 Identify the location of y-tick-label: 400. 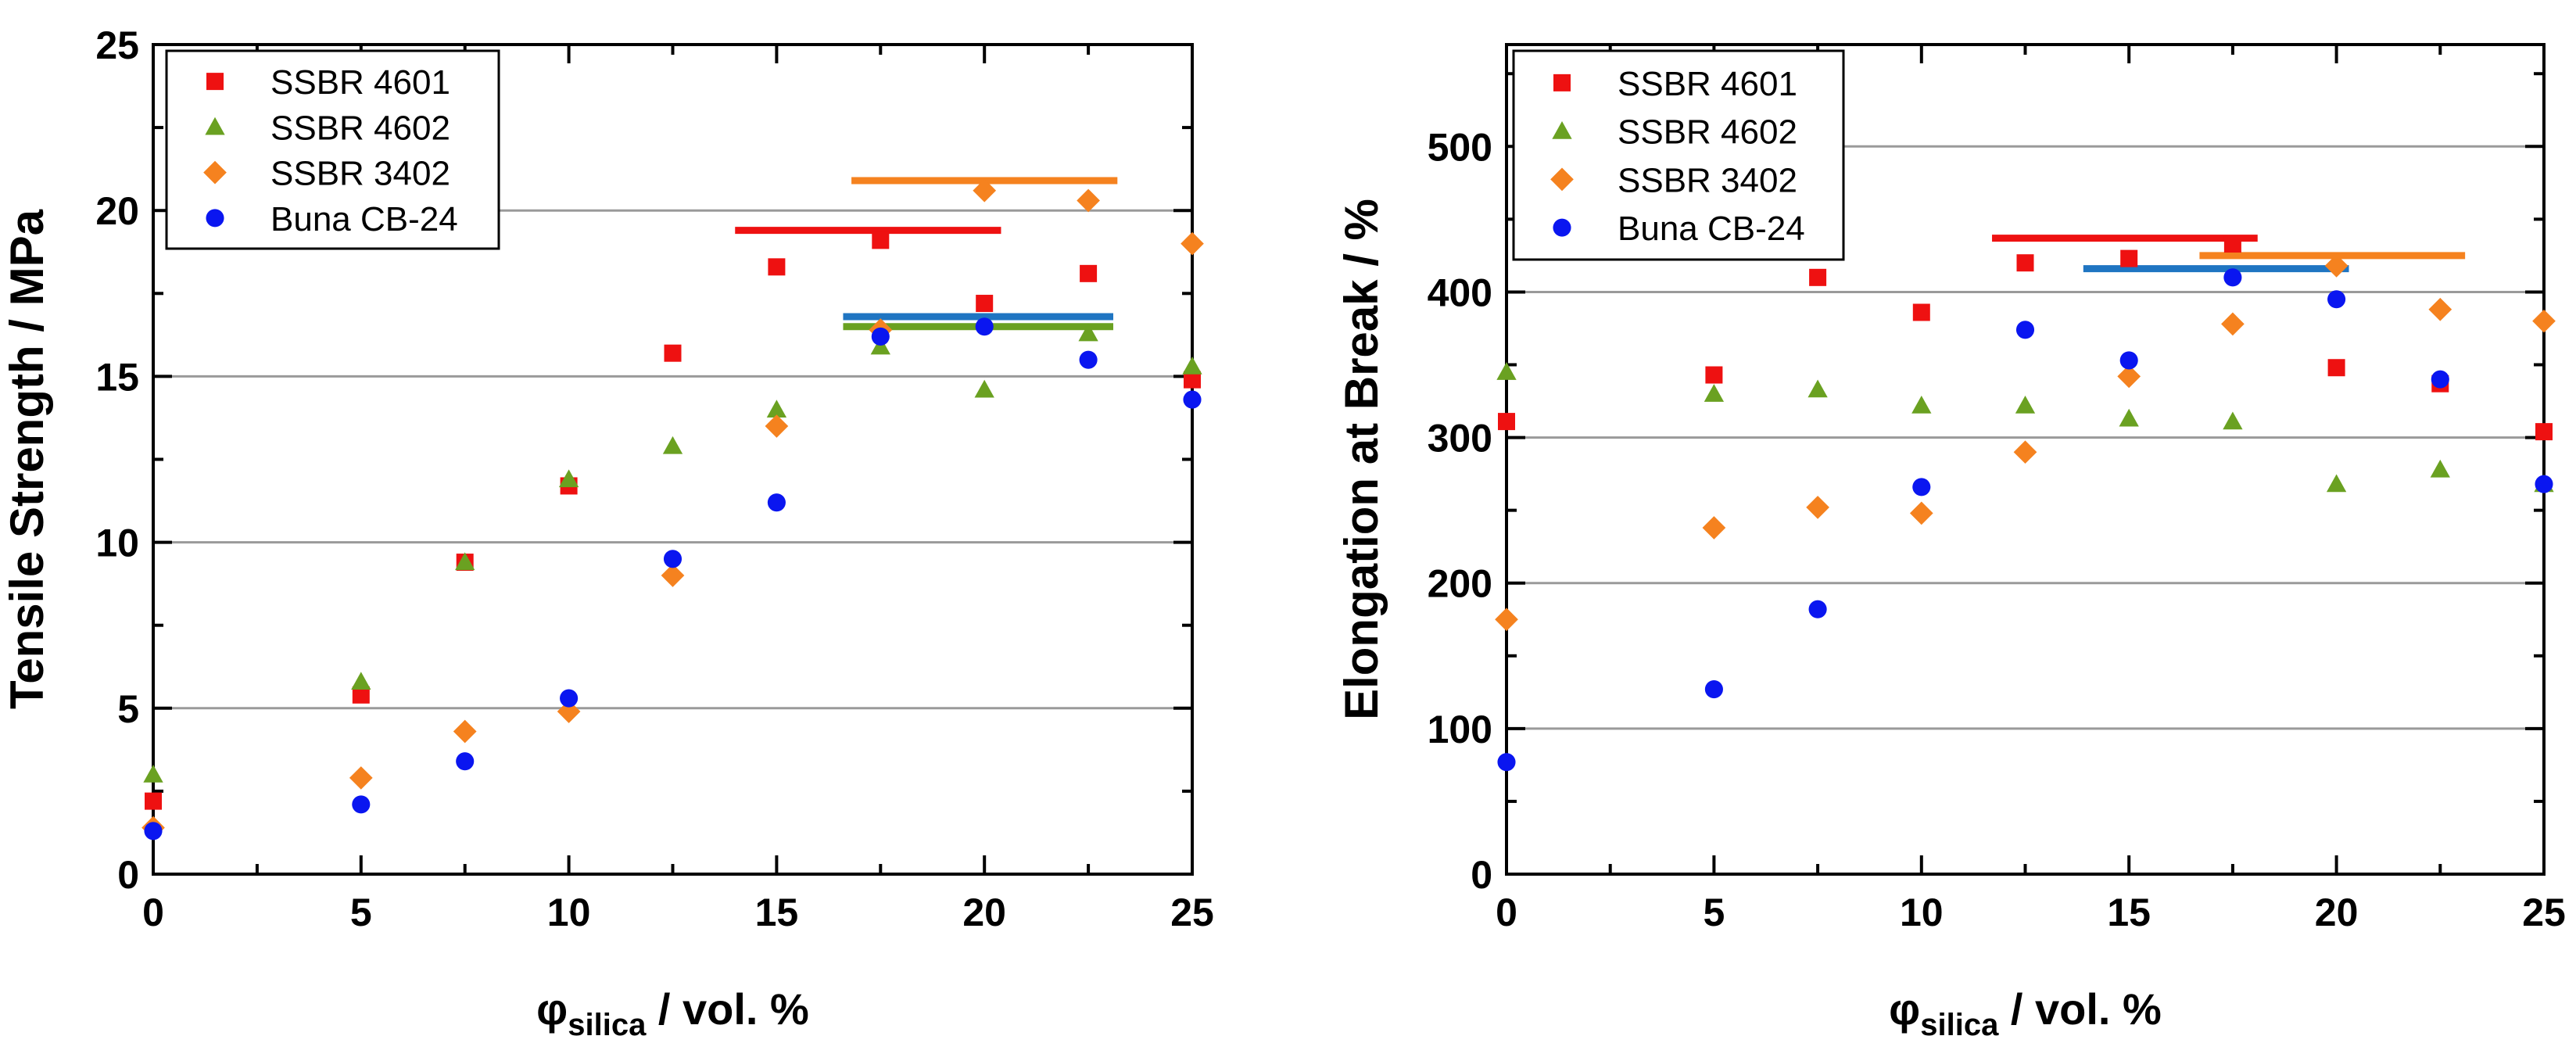
(1460, 292).